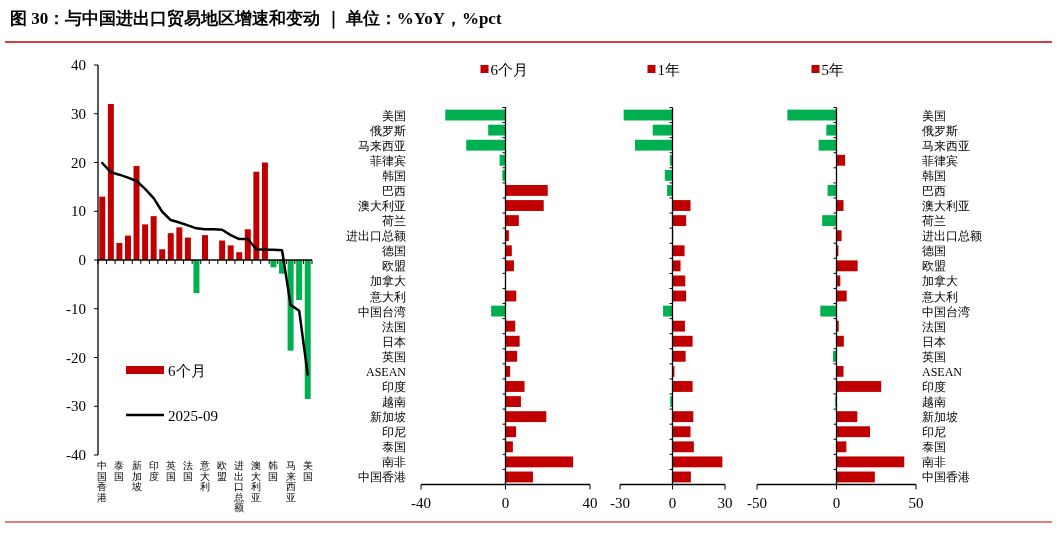 This screenshot has width=1057, height=550. Describe the element at coordinates (76, 406) in the screenshot. I see `y-tick-label: -30` at that location.